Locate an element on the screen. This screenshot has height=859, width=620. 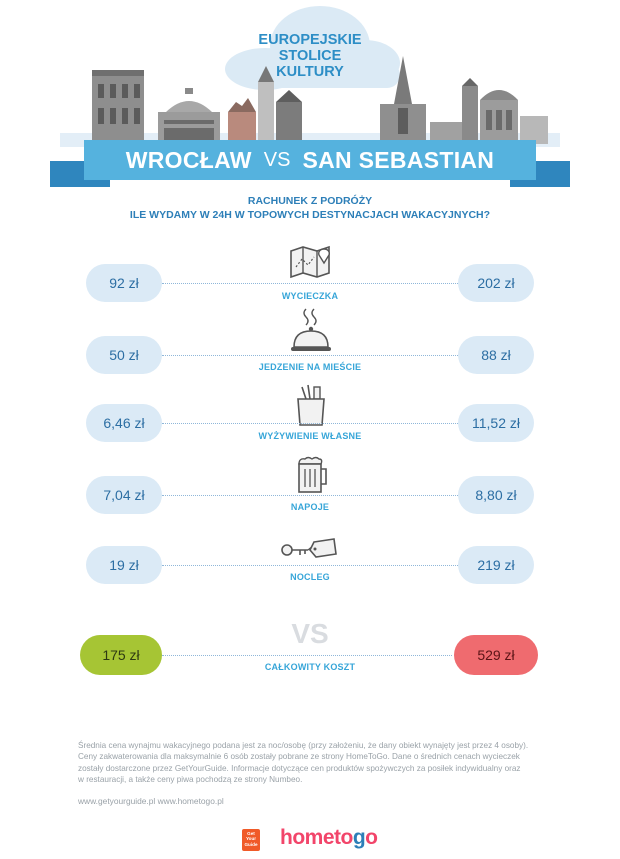
logo-text: hometo is located at coordinates (316, 837).